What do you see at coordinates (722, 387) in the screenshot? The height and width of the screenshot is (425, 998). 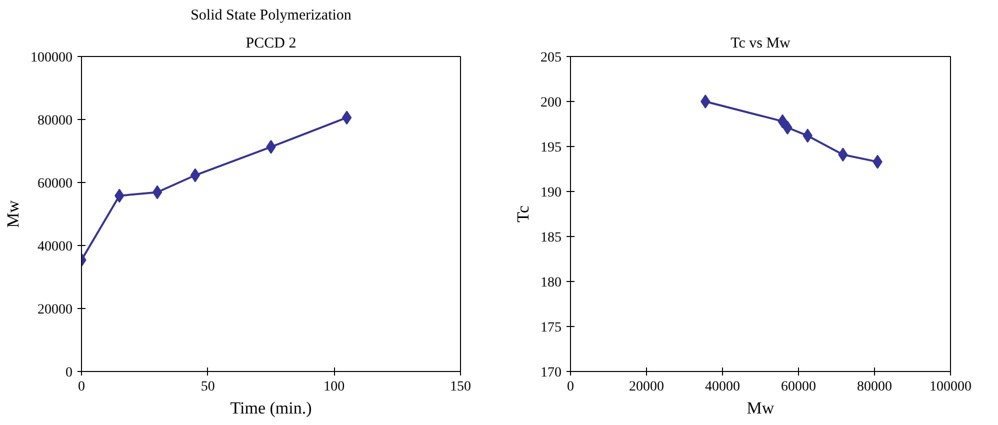 I see `x-tick-label: 40000` at bounding box center [722, 387].